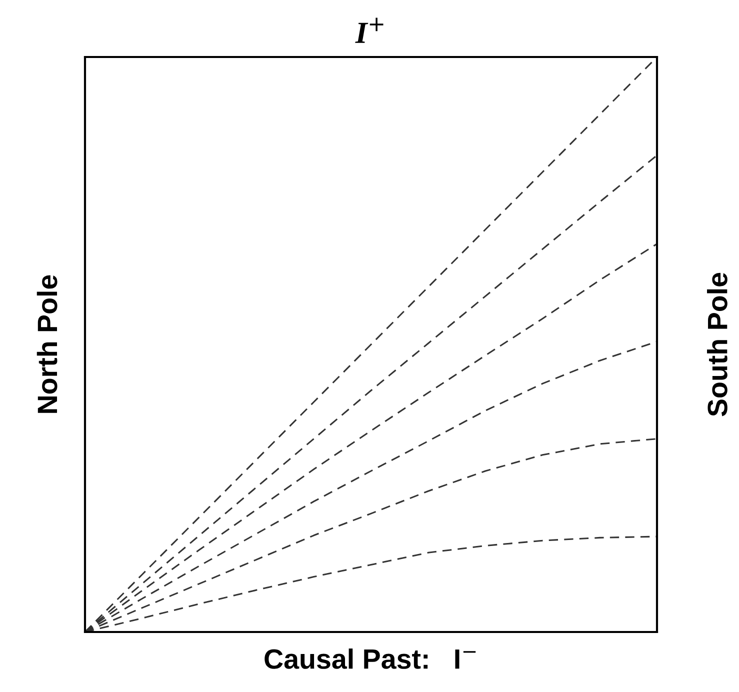  Describe the element at coordinates (369, 30) in the screenshot. I see `chart-title: I$^{+}$` at that location.